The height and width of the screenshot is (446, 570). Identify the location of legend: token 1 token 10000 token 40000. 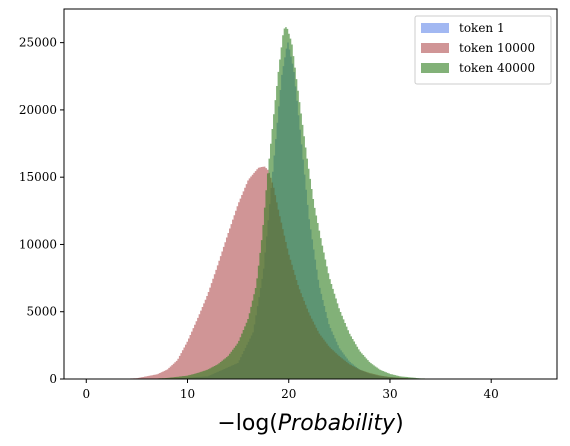
(483, 50).